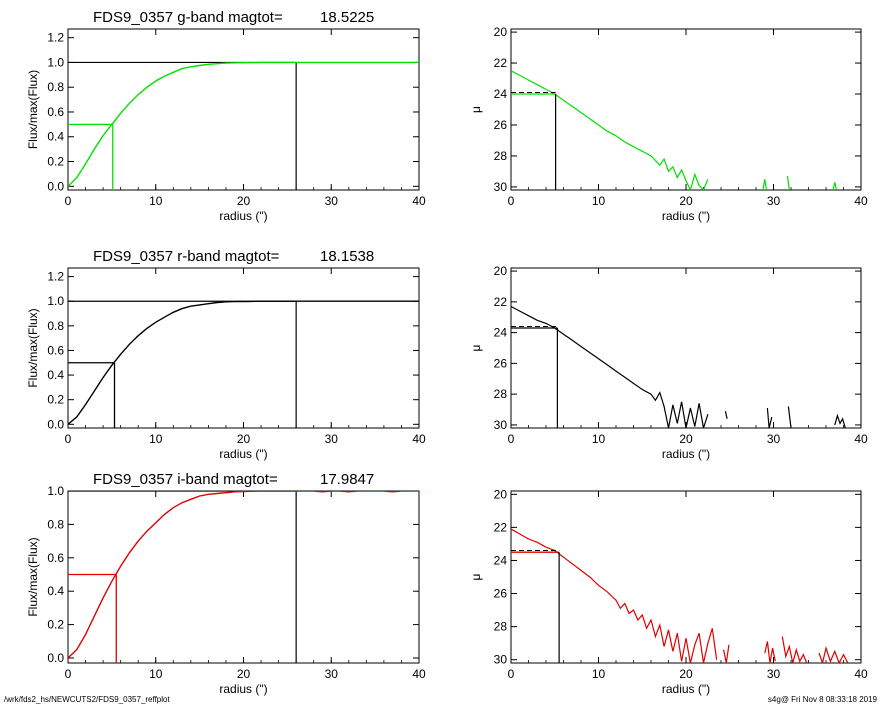 The height and width of the screenshot is (708, 885). I want to click on footer-timestamp: s4g@ Fri Nov 8 08:33:18 2019, so click(822, 699).